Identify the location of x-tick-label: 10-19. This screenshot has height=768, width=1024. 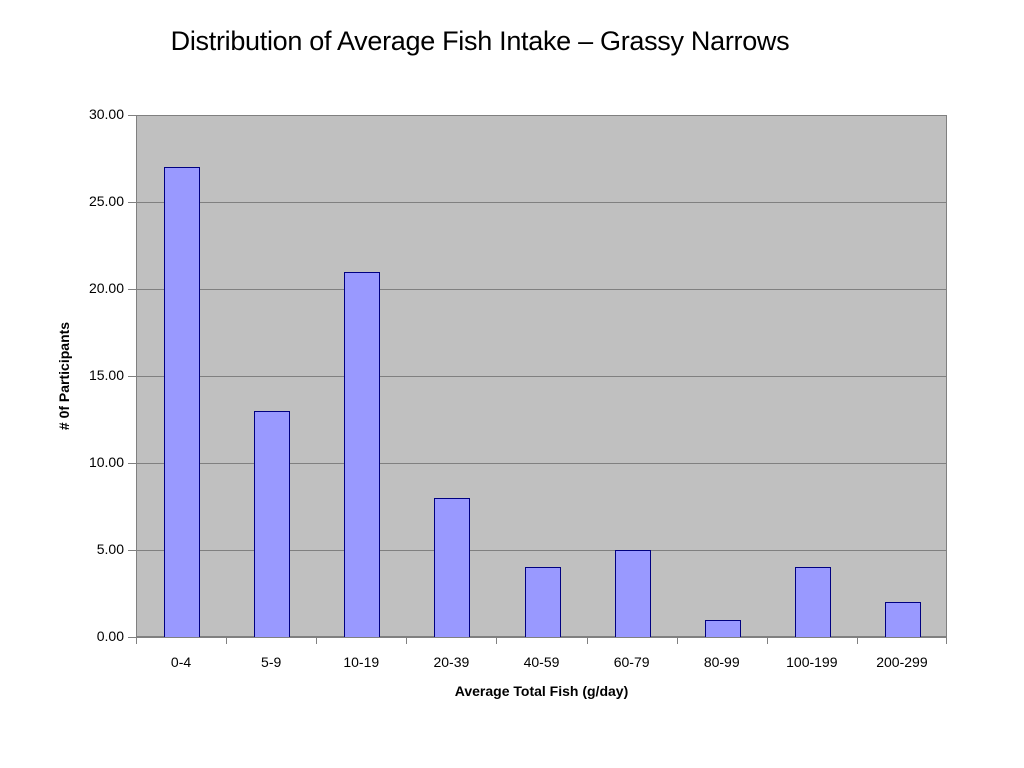
(361, 662).